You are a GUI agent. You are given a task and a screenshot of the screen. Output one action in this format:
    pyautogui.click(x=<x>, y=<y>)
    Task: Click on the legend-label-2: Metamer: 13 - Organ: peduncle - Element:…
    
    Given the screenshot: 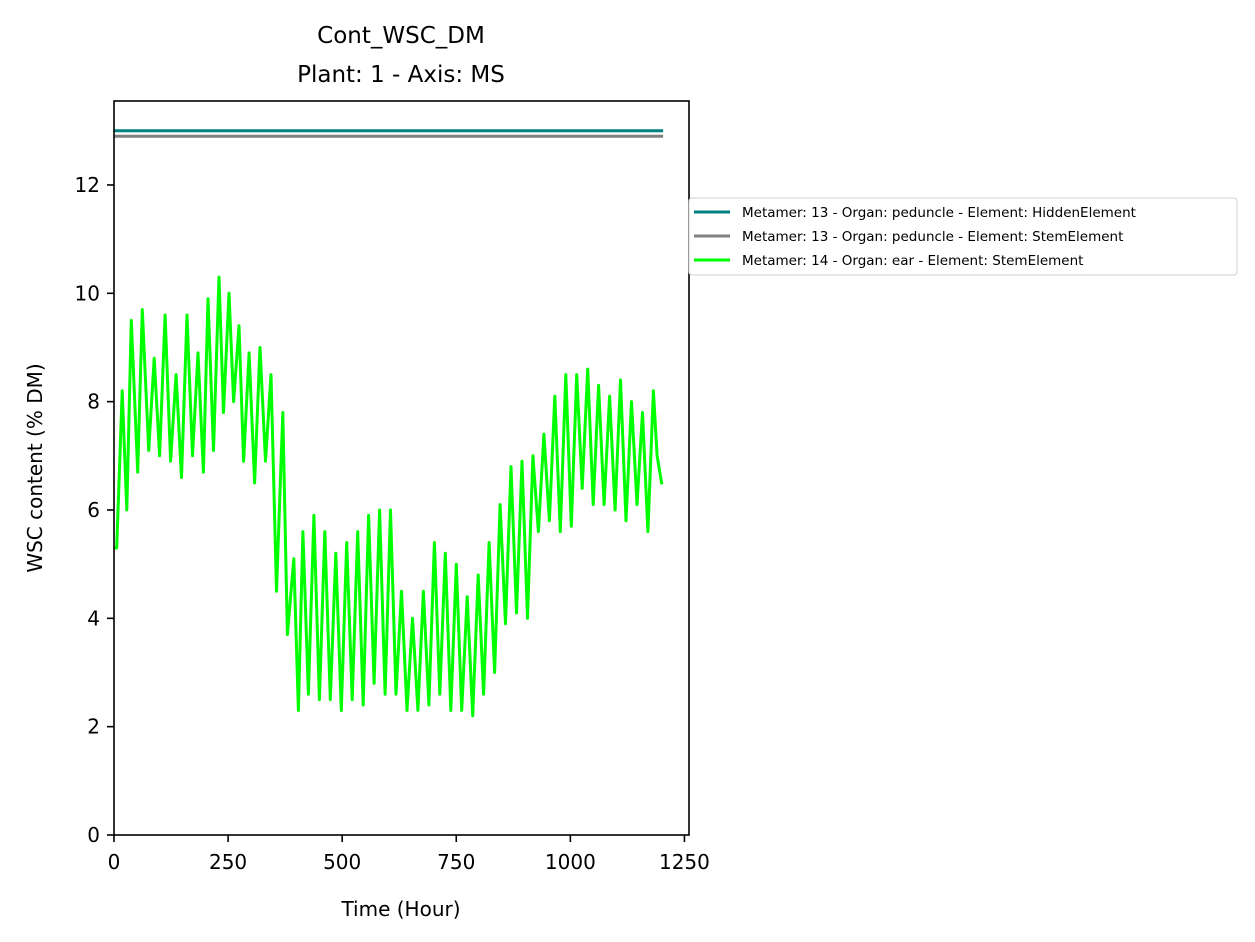 What is the action you would take?
    pyautogui.click(x=932, y=237)
    